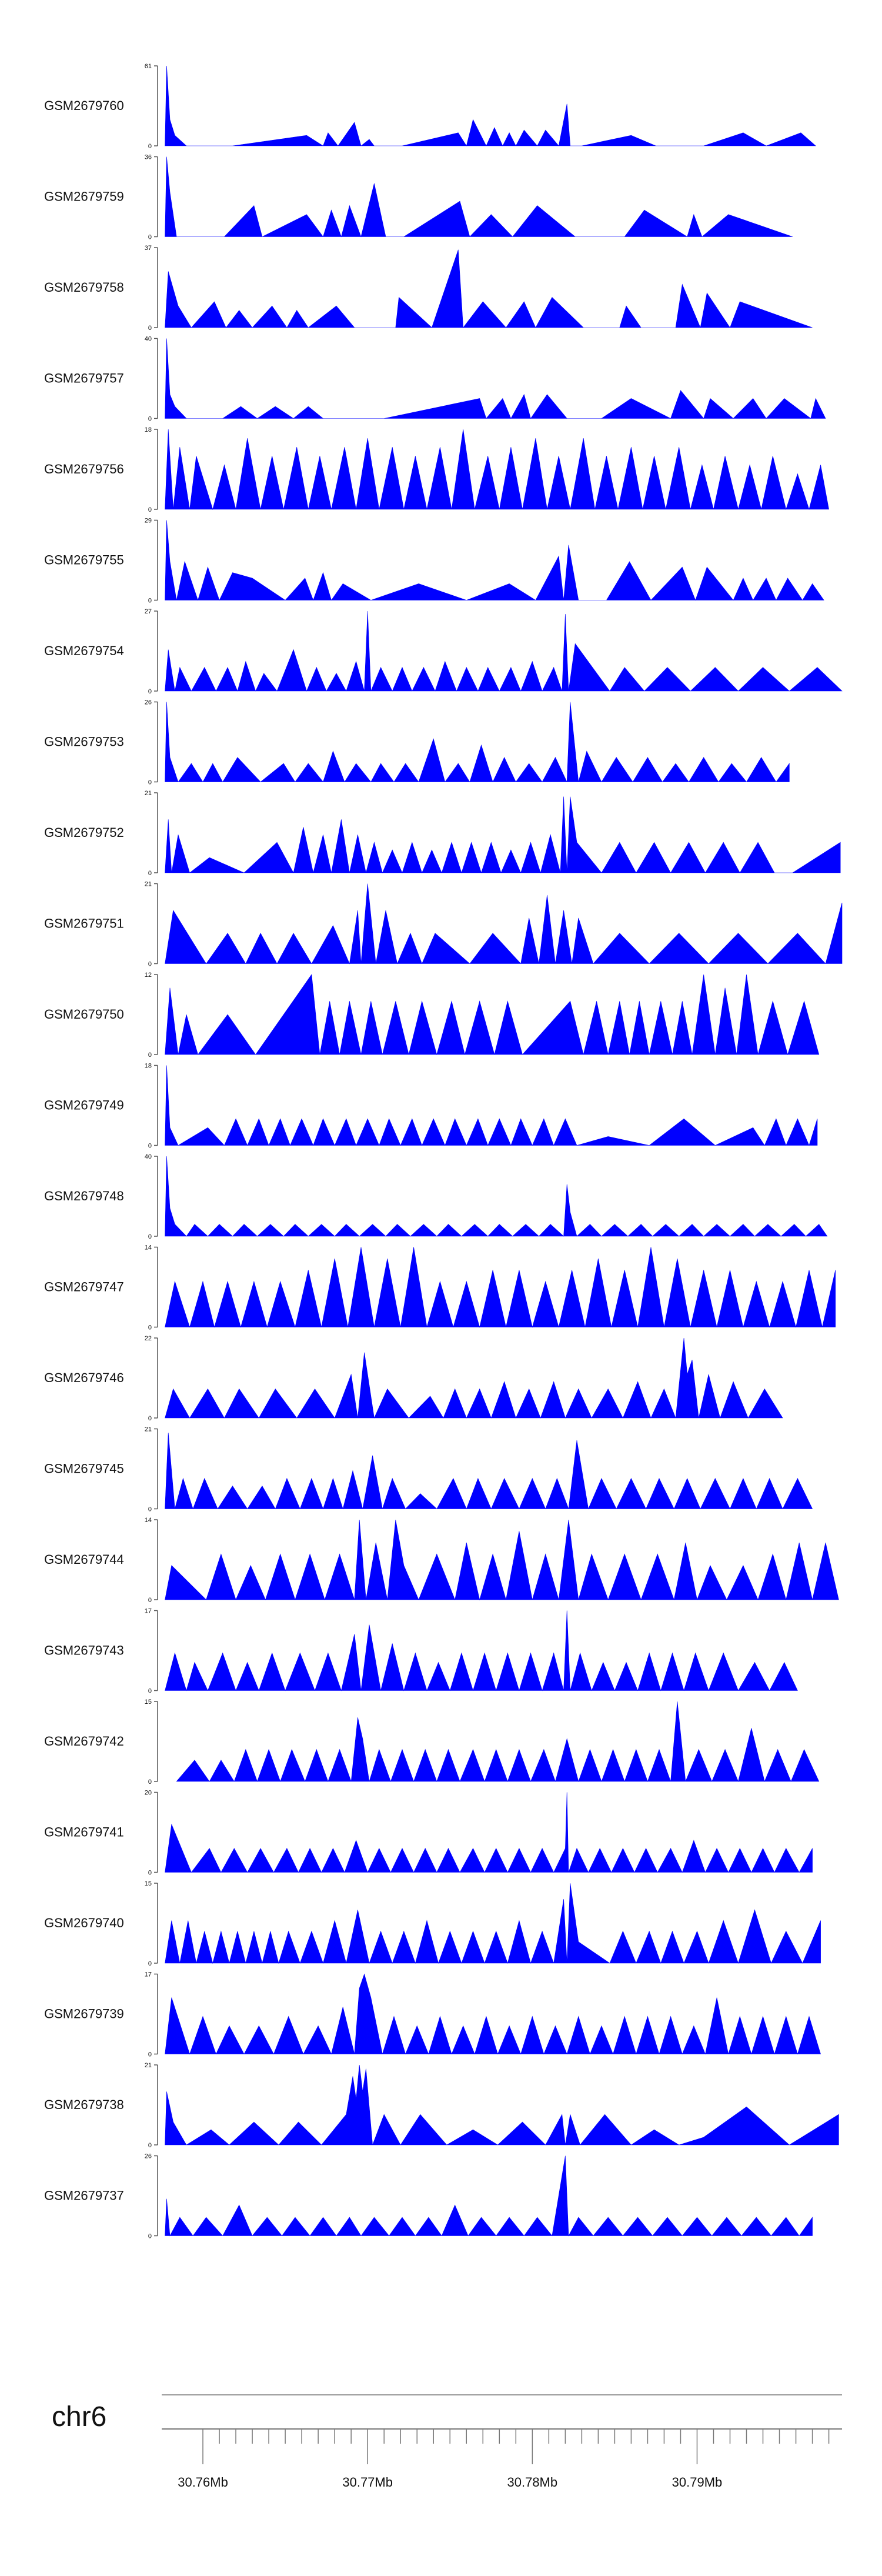 Image resolution: width=882 pixels, height=2576 pixels. I want to click on track: GSM2679741 20 0, so click(428, 1833).